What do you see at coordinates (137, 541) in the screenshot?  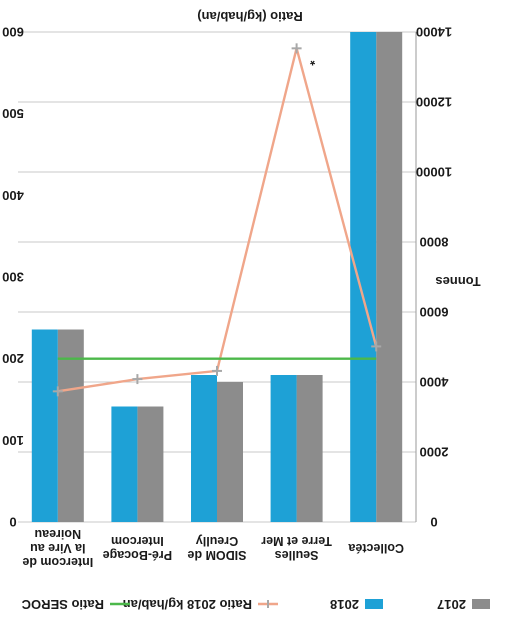 I see `category-label-line: Intercom` at bounding box center [137, 541].